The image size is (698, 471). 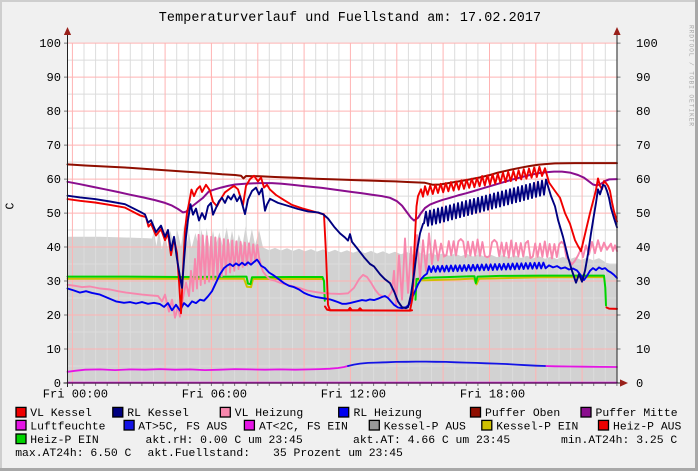 I want to click on svg-text: min.AT24h: 3.25 C, so click(x=619, y=441).